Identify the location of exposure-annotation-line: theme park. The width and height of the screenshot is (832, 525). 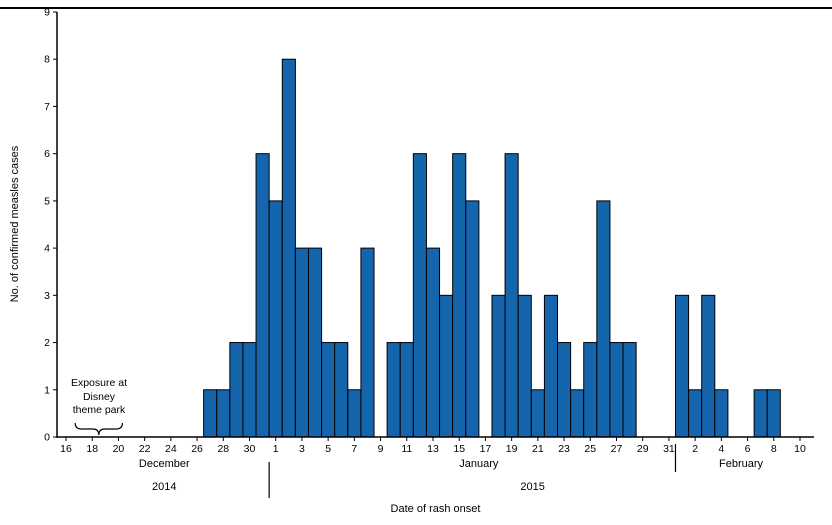
(99, 410).